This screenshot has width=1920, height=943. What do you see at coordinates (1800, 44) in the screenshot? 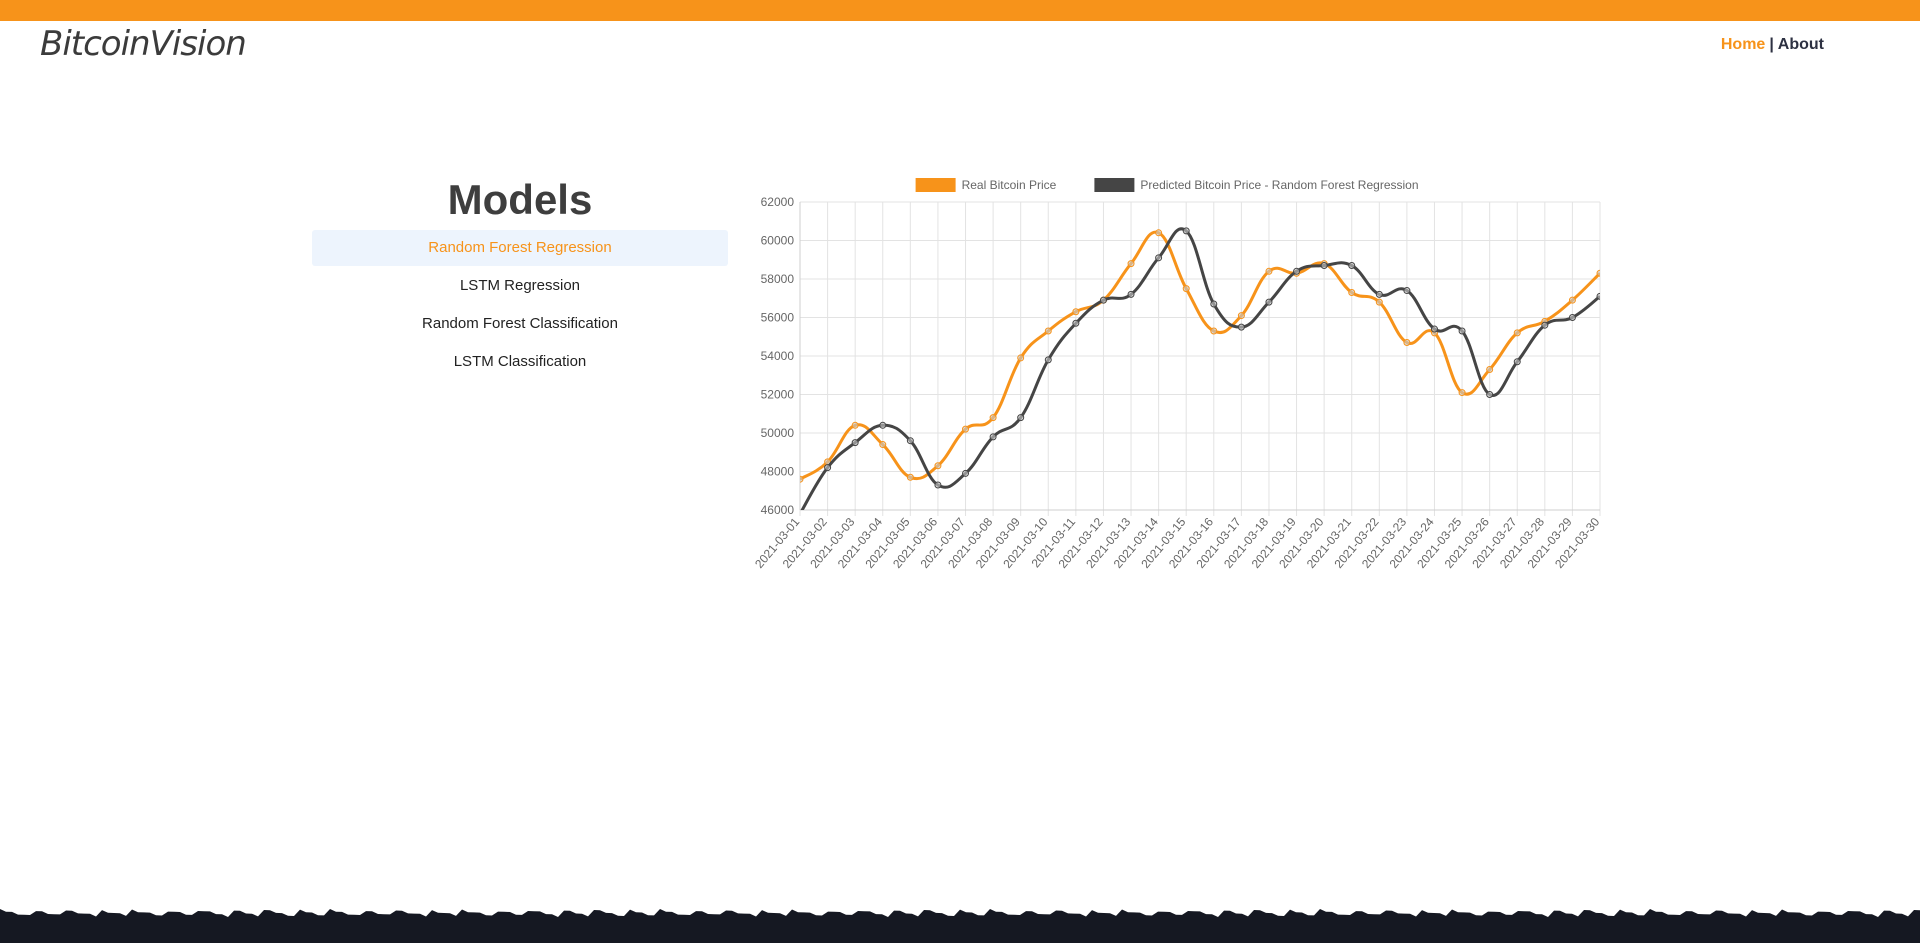
I see `nav-about-link: About` at bounding box center [1800, 44].